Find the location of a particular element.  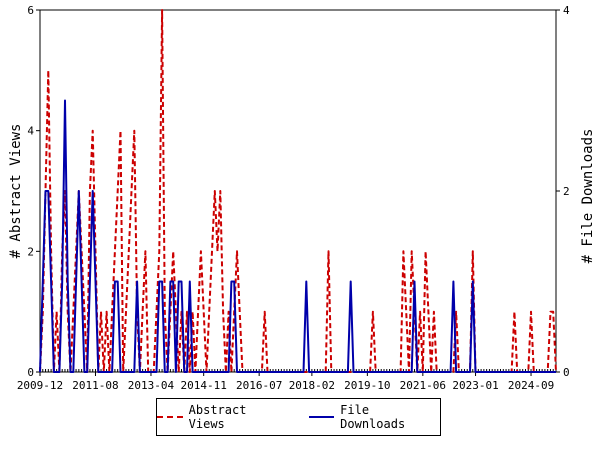

x-tick-label: 2024-09 is located at coordinates (531, 385).